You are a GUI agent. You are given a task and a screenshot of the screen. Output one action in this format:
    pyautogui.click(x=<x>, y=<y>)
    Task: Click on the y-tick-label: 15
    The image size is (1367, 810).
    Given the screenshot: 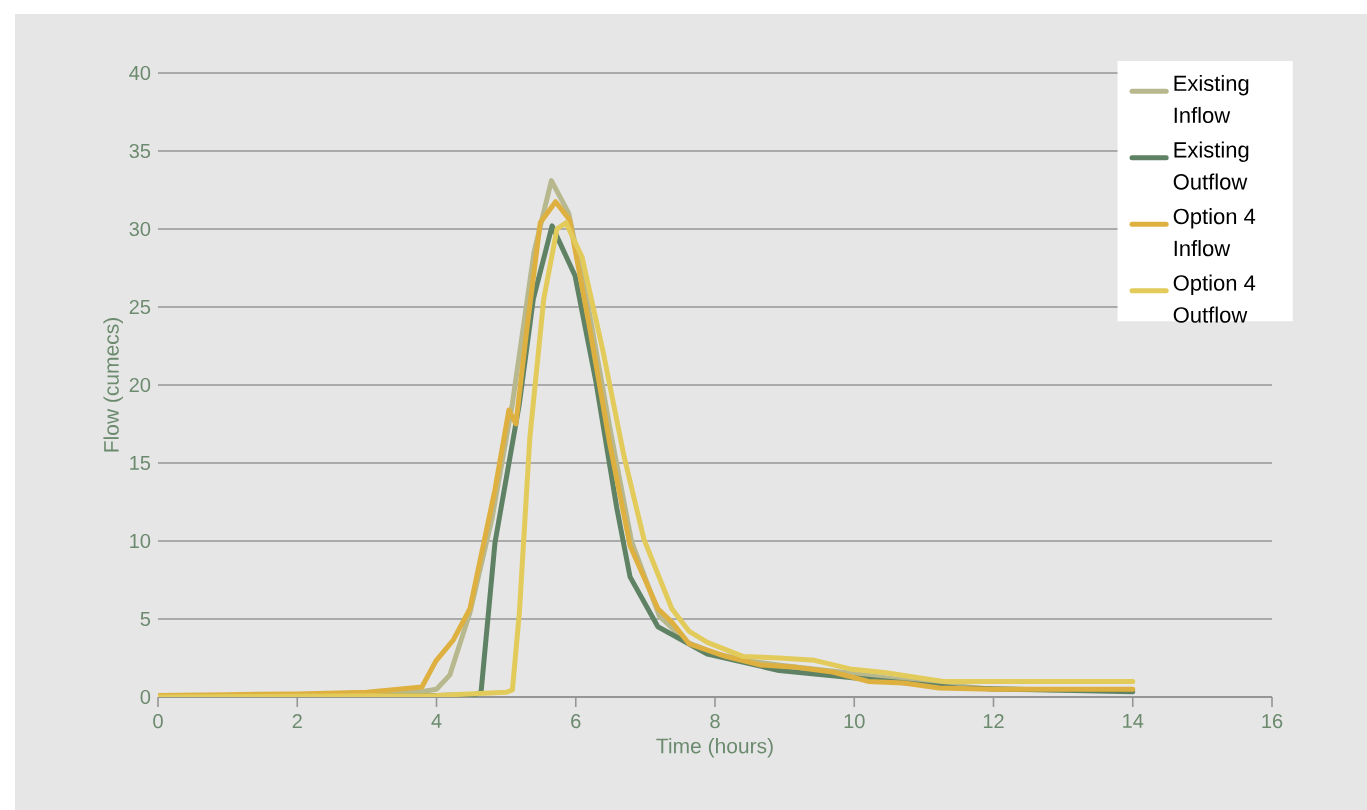 What is the action you would take?
    pyautogui.click(x=140, y=463)
    